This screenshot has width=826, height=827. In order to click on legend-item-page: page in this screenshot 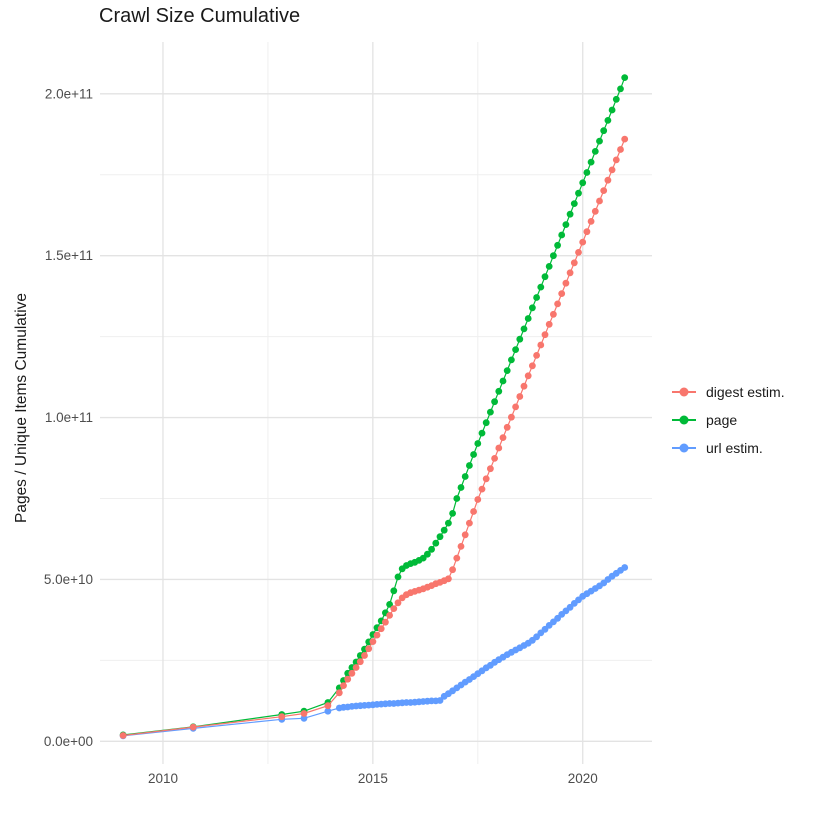, I will do `click(728, 420)`.